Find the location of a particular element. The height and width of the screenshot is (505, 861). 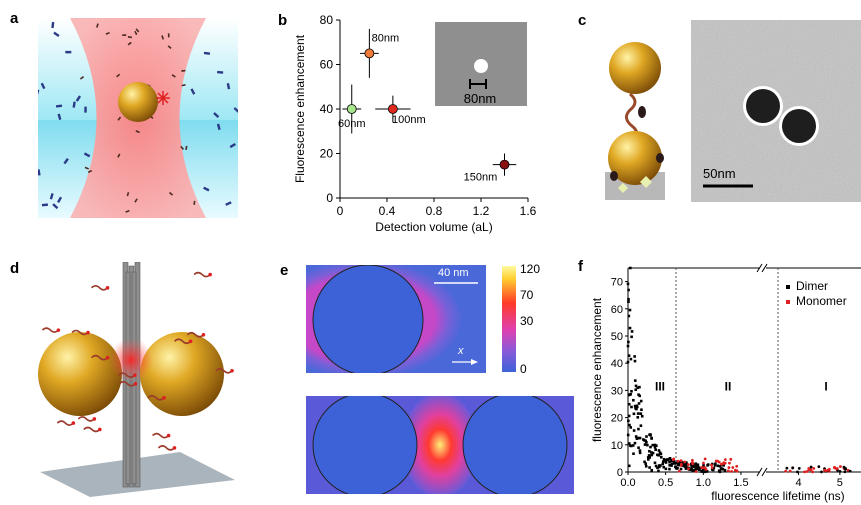

y-tick-label: 20 is located at coordinates (327, 154).